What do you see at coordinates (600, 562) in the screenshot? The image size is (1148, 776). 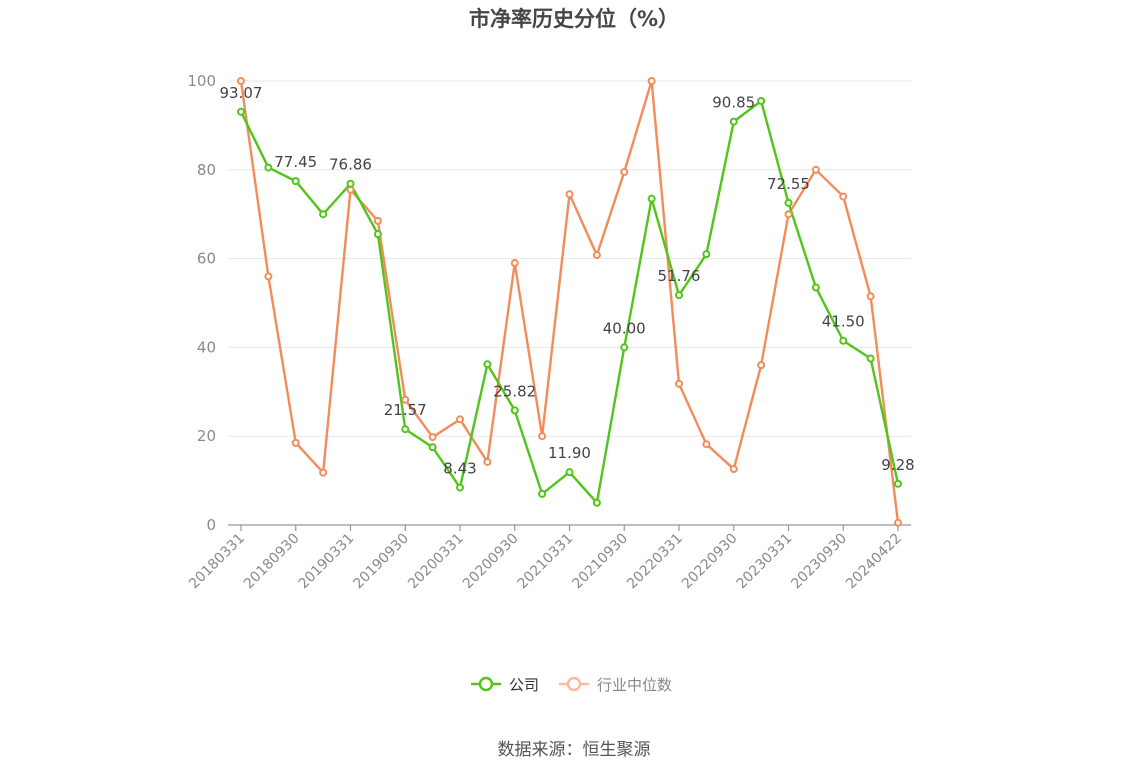 I see `x-tick-label: 20210930` at bounding box center [600, 562].